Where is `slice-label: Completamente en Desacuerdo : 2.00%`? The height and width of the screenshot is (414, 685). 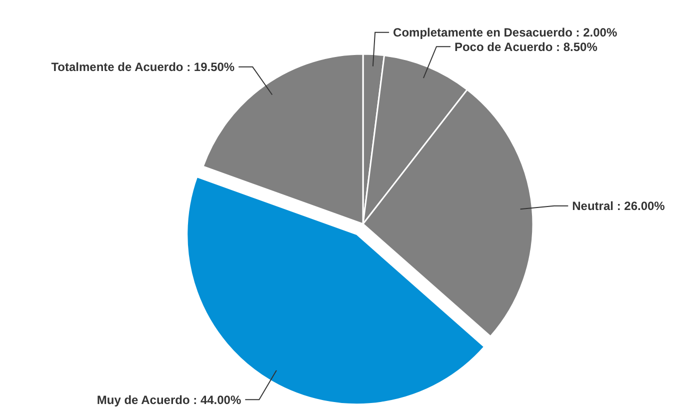 slice-label: Completamente en Desacuerdo : 2.00% is located at coordinates (505, 33).